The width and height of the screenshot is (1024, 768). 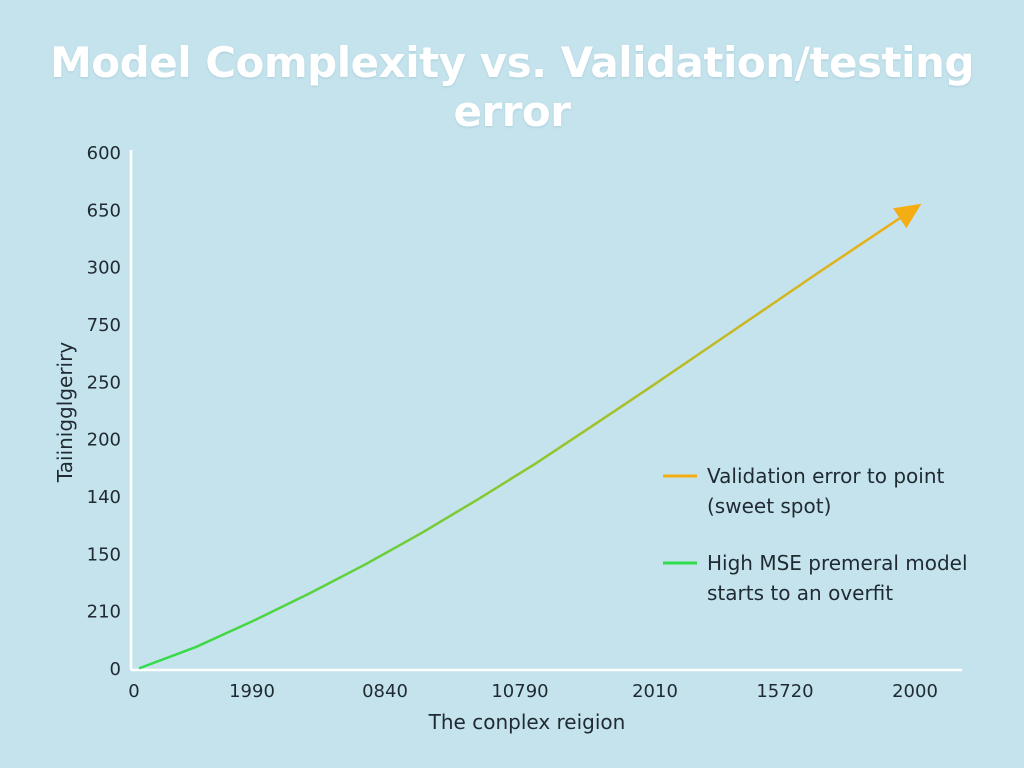 What do you see at coordinates (104, 153) in the screenshot?
I see `y-tick-label: 600` at bounding box center [104, 153].